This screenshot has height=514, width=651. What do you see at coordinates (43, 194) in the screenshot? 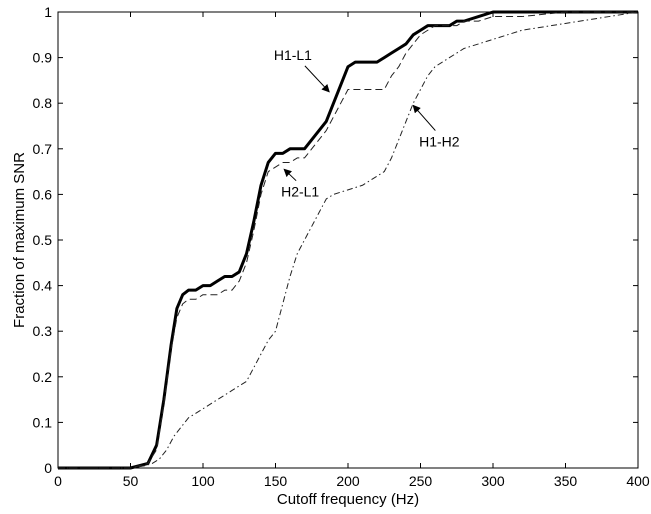
I see `y-tick-label: 0.6` at bounding box center [43, 194].